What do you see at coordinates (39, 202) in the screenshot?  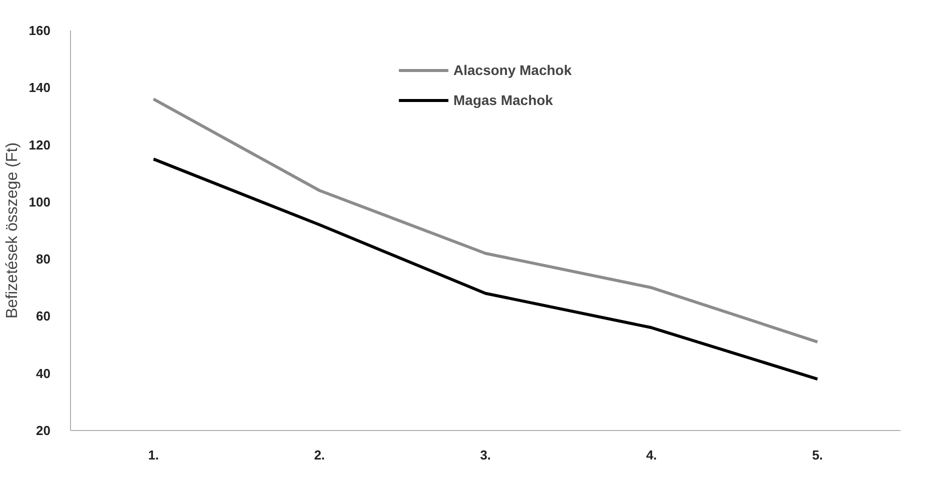 I see `y-tick-label: 100` at bounding box center [39, 202].